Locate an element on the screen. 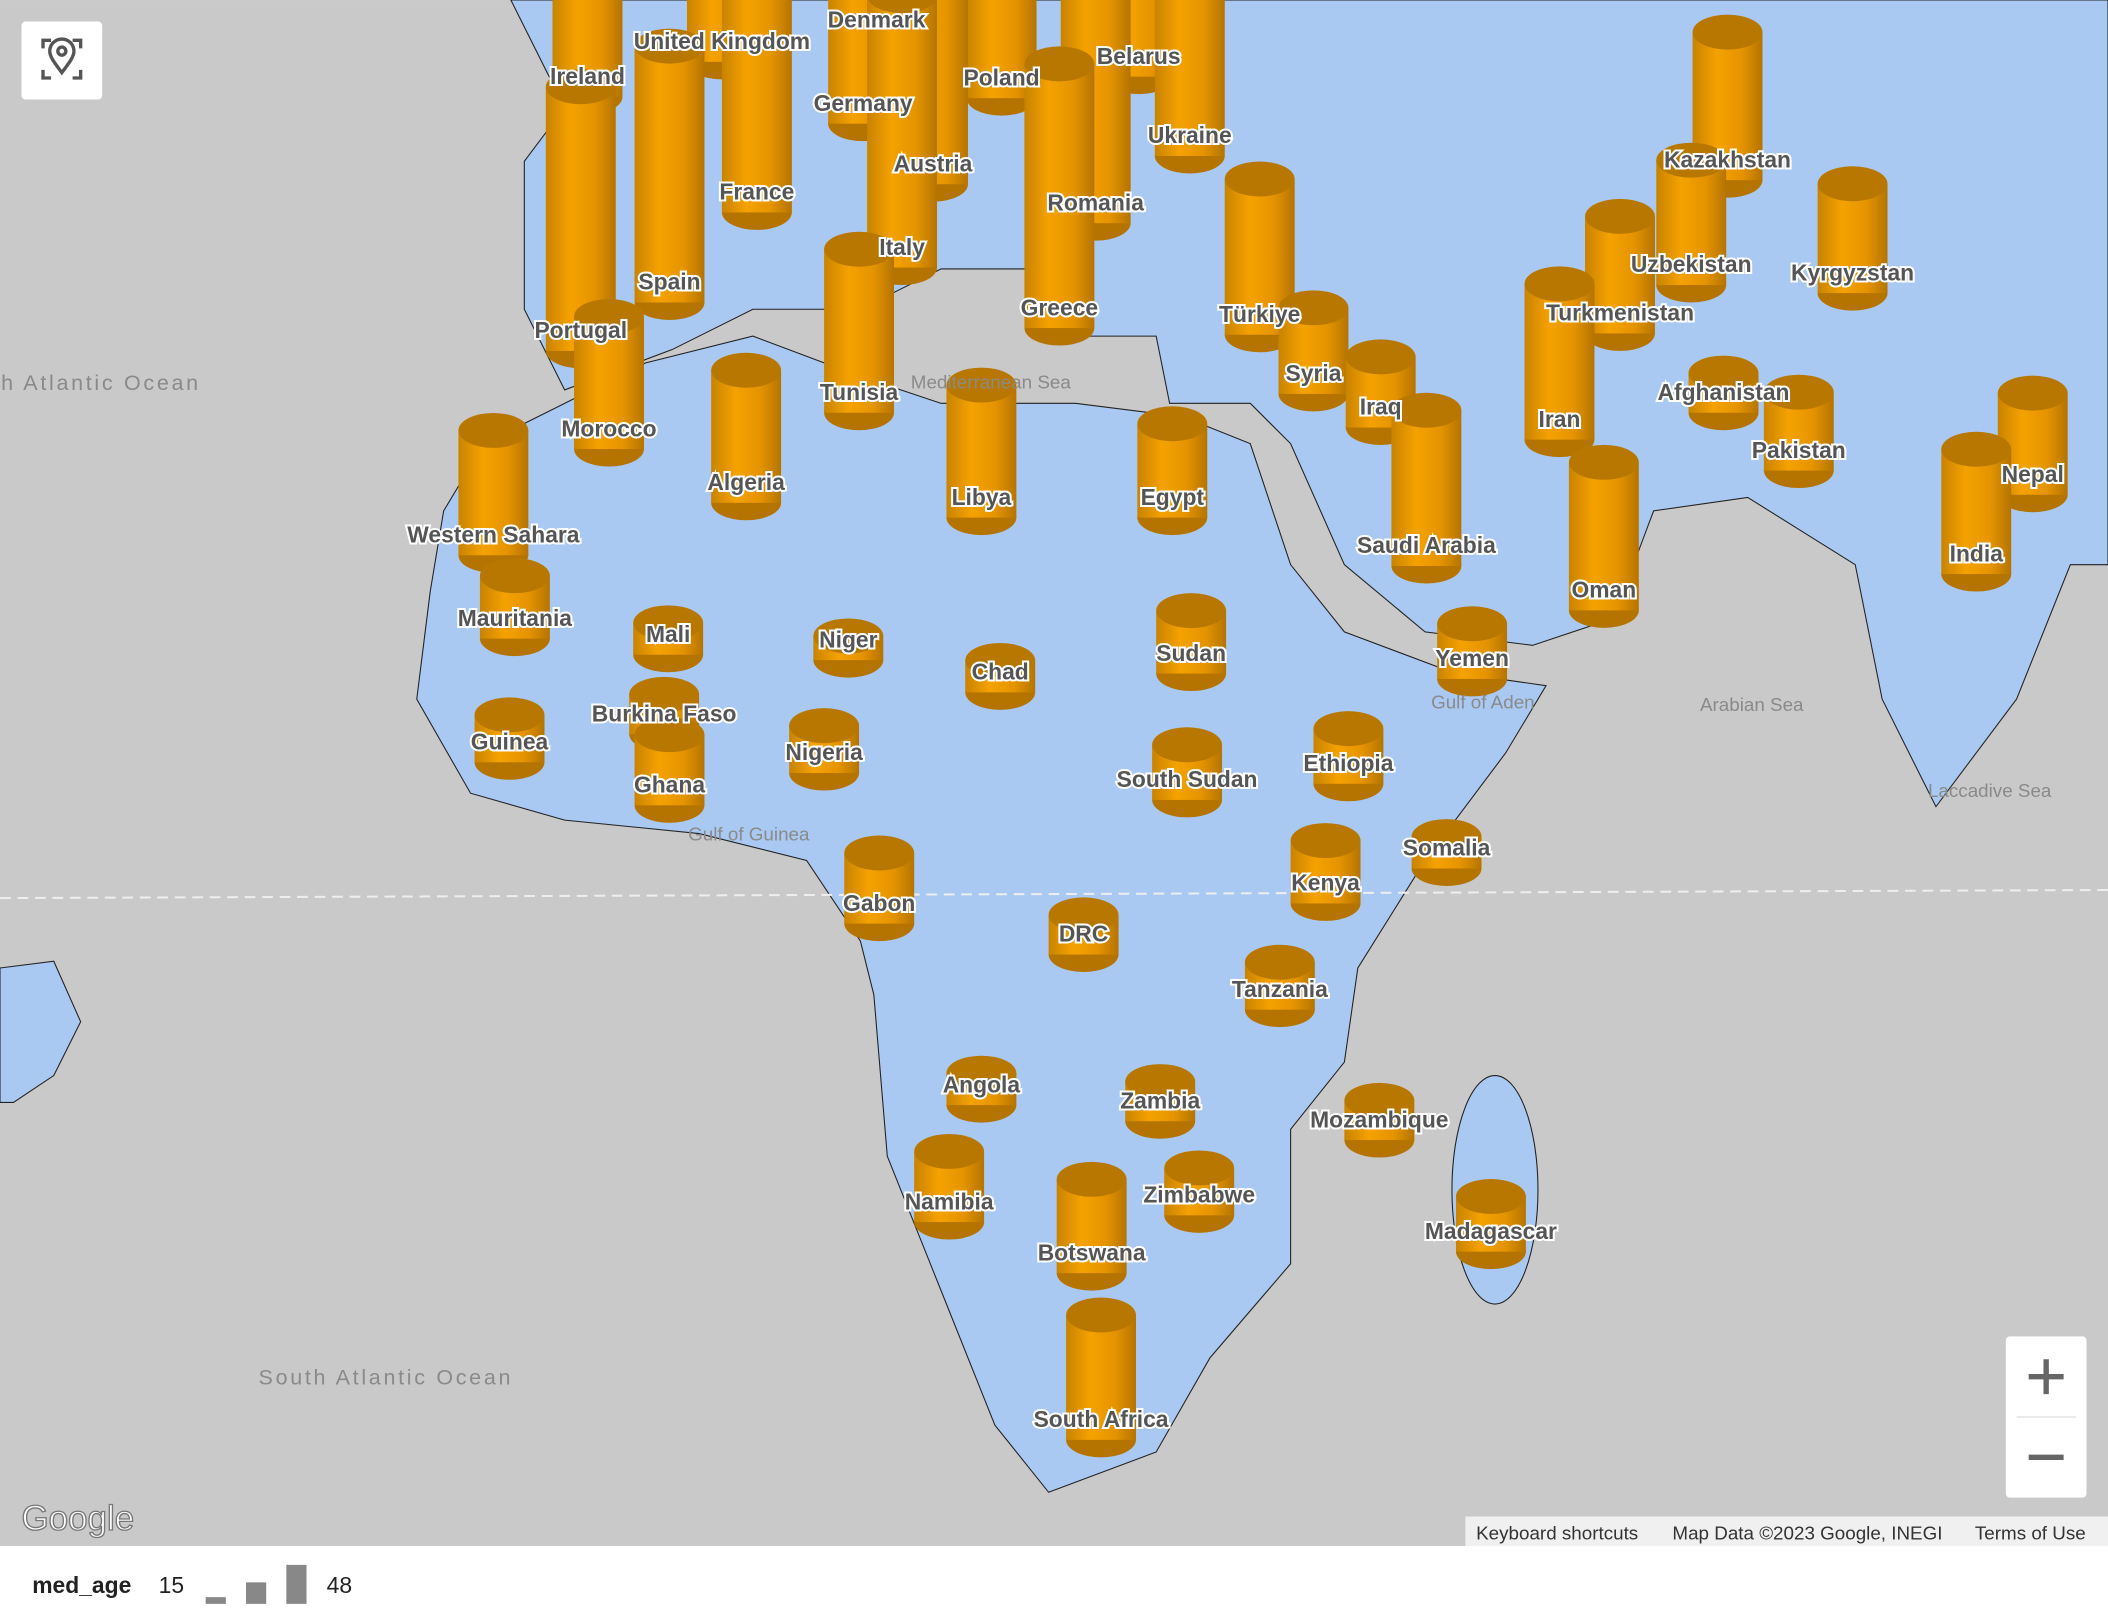 This screenshot has height=1616, width=2108. country-label: DRC is located at coordinates (1084, 934).